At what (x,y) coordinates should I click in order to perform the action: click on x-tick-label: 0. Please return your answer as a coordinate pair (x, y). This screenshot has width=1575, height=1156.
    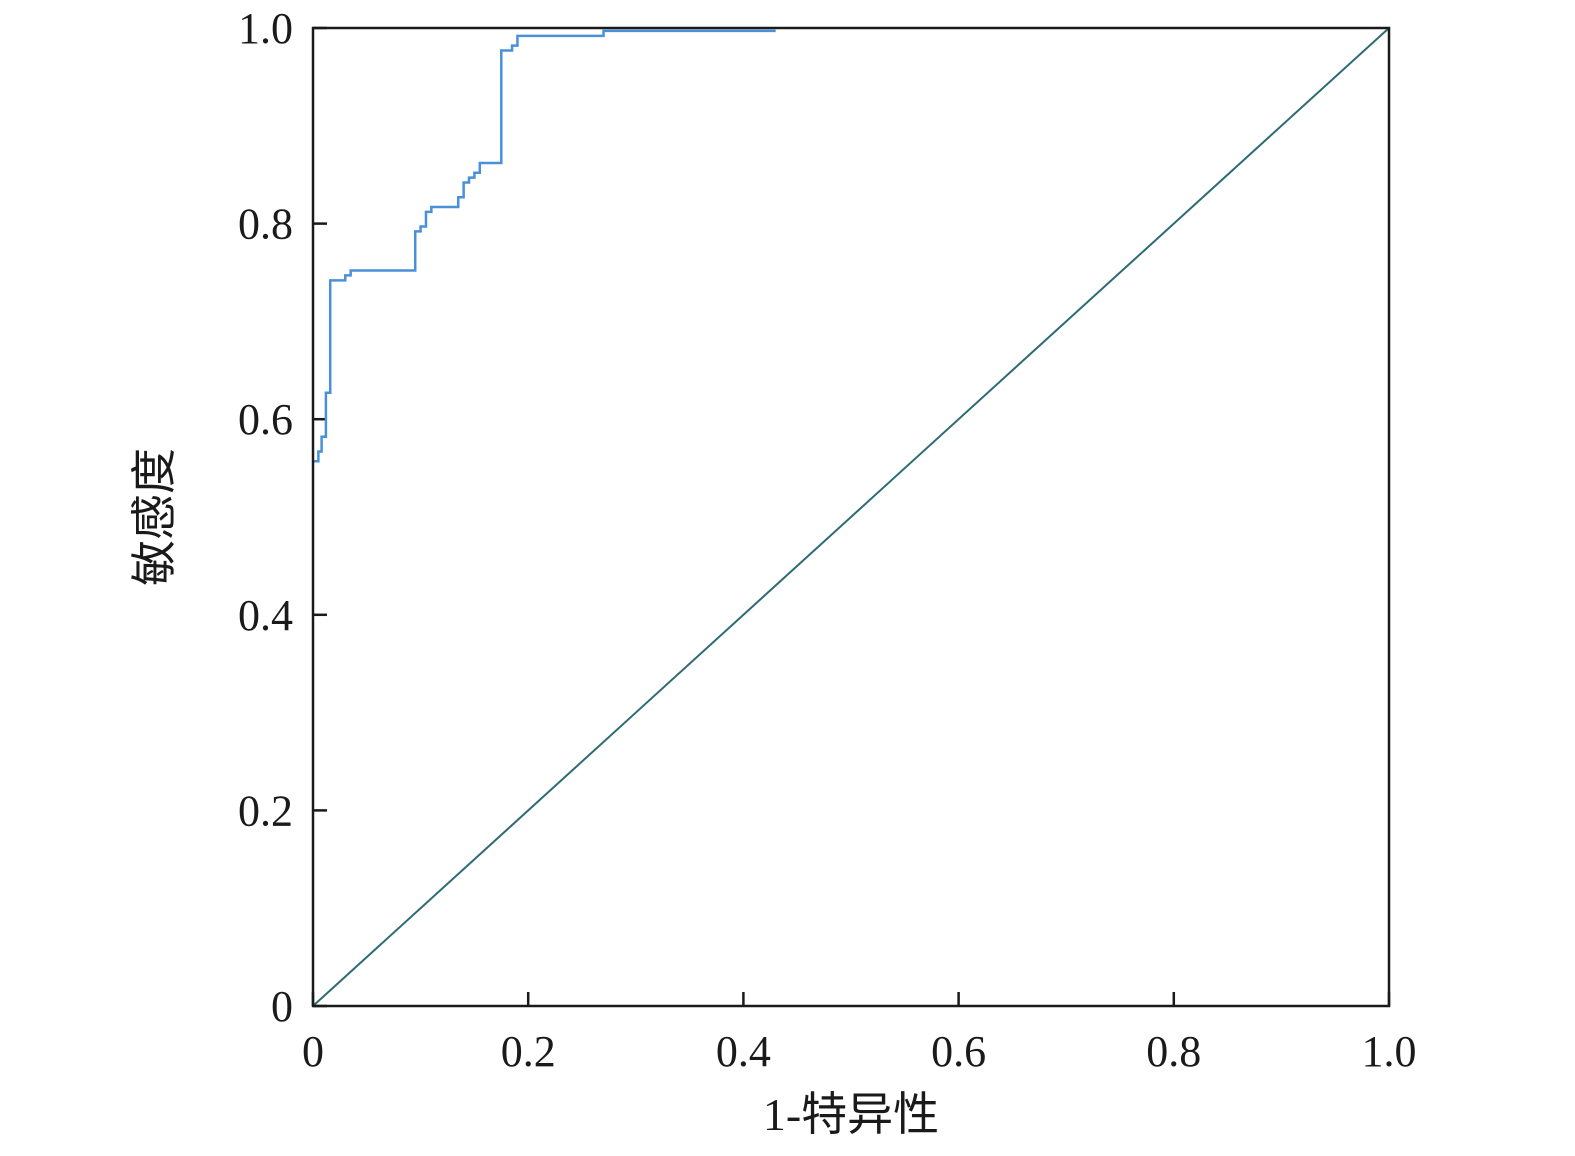
    Looking at the image, I should click on (313, 1051).